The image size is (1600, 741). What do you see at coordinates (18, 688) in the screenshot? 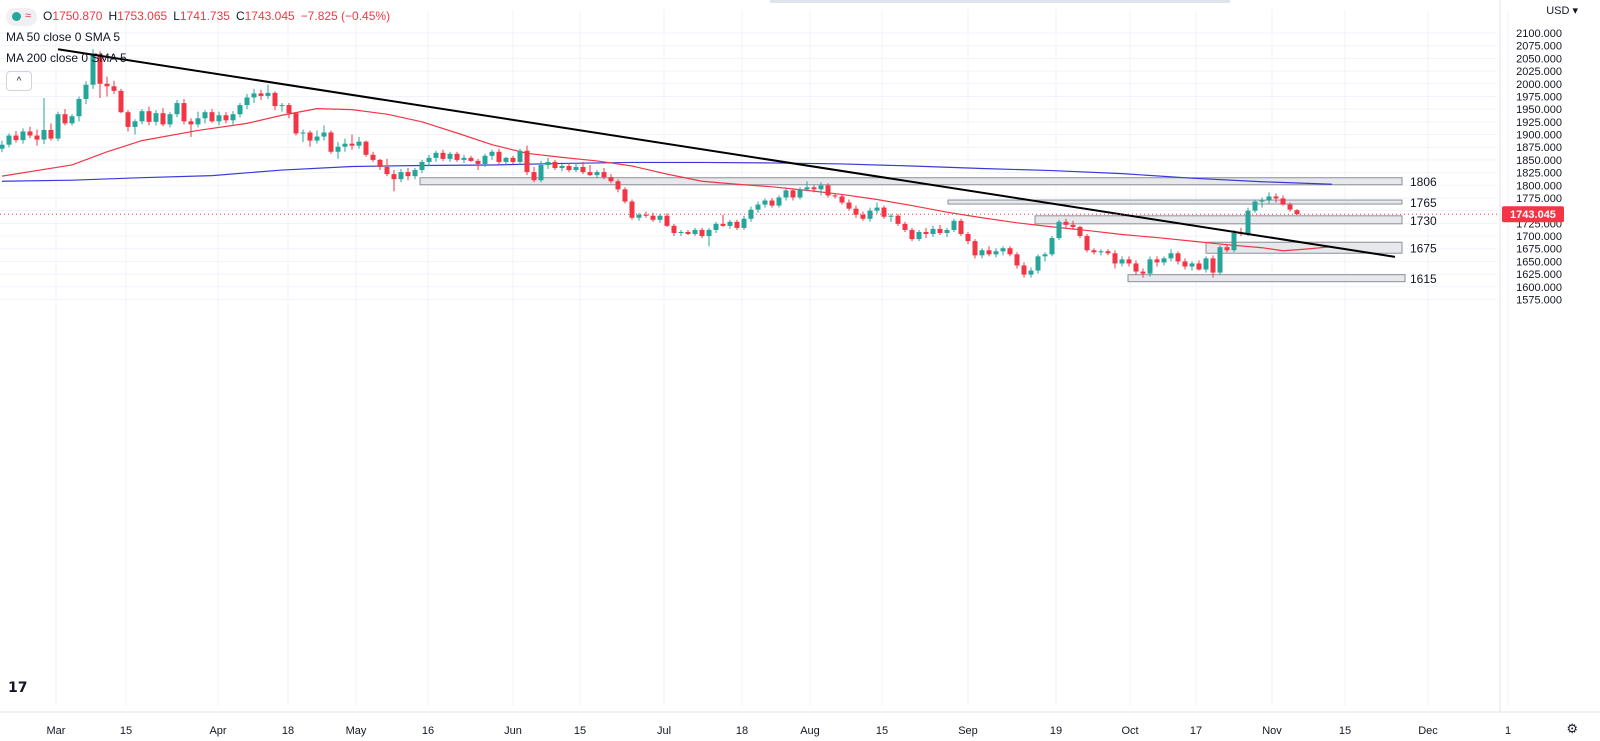
I see `tradingview-logo-icon: 17` at bounding box center [18, 688].